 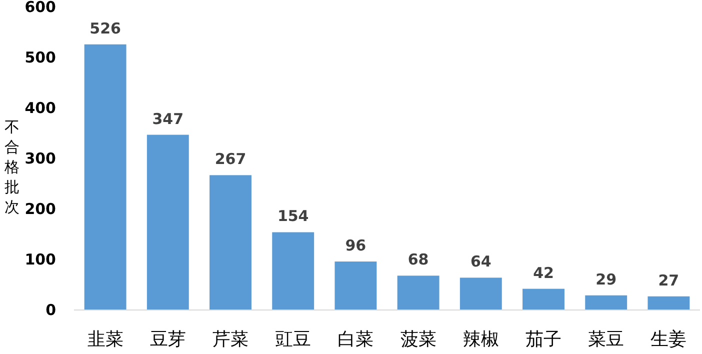 What do you see at coordinates (543, 273) in the screenshot?
I see `data-label: 42` at bounding box center [543, 273].